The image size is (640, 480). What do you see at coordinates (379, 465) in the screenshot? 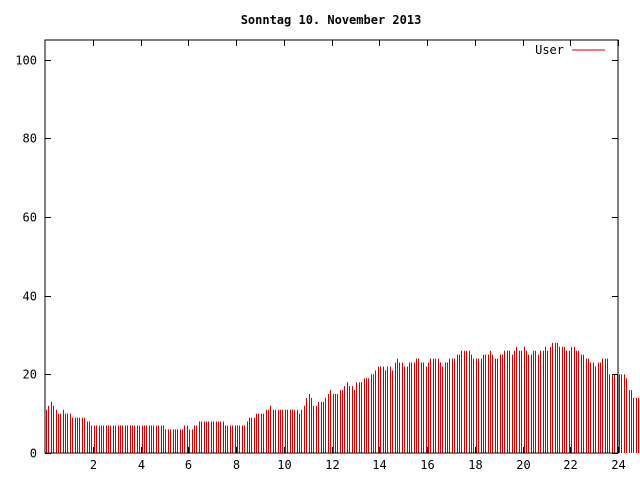
I see `x-tick-label: 14` at bounding box center [379, 465].